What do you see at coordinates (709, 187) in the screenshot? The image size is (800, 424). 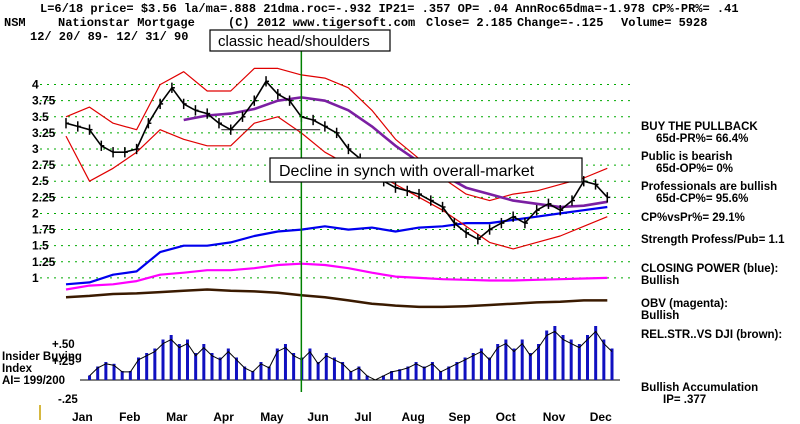 I see `professionals-title: Professionals are bullish` at bounding box center [709, 187].